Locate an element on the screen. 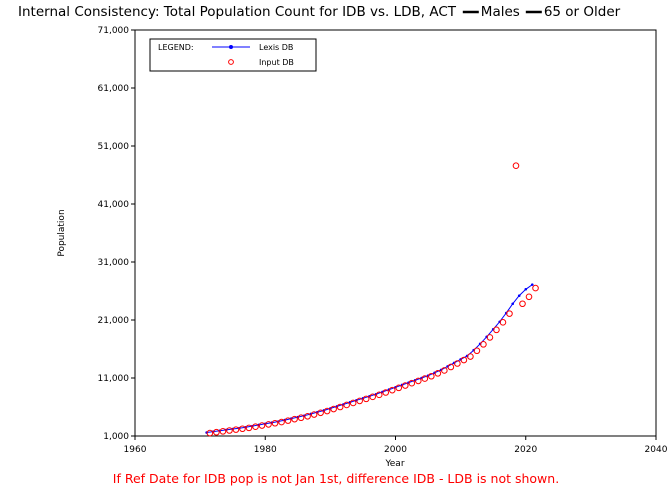 The width and height of the screenshot is (672, 488). x-tick-label: 1980 is located at coordinates (265, 450).